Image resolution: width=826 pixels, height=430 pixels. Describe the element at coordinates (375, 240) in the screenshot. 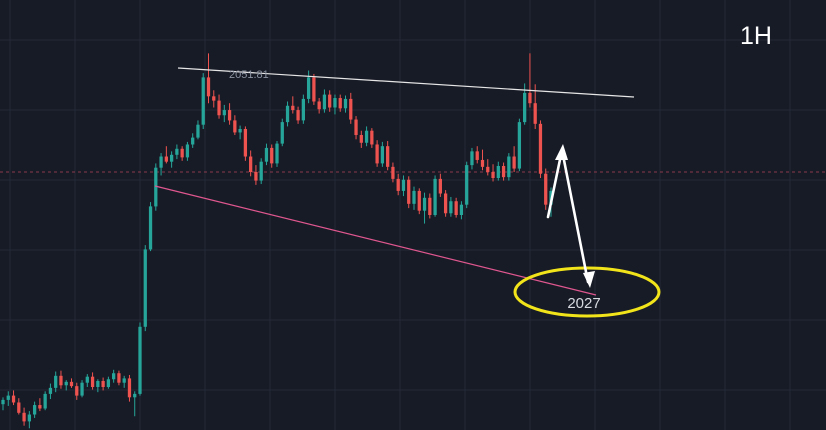

I see `support-trendline` at that location.